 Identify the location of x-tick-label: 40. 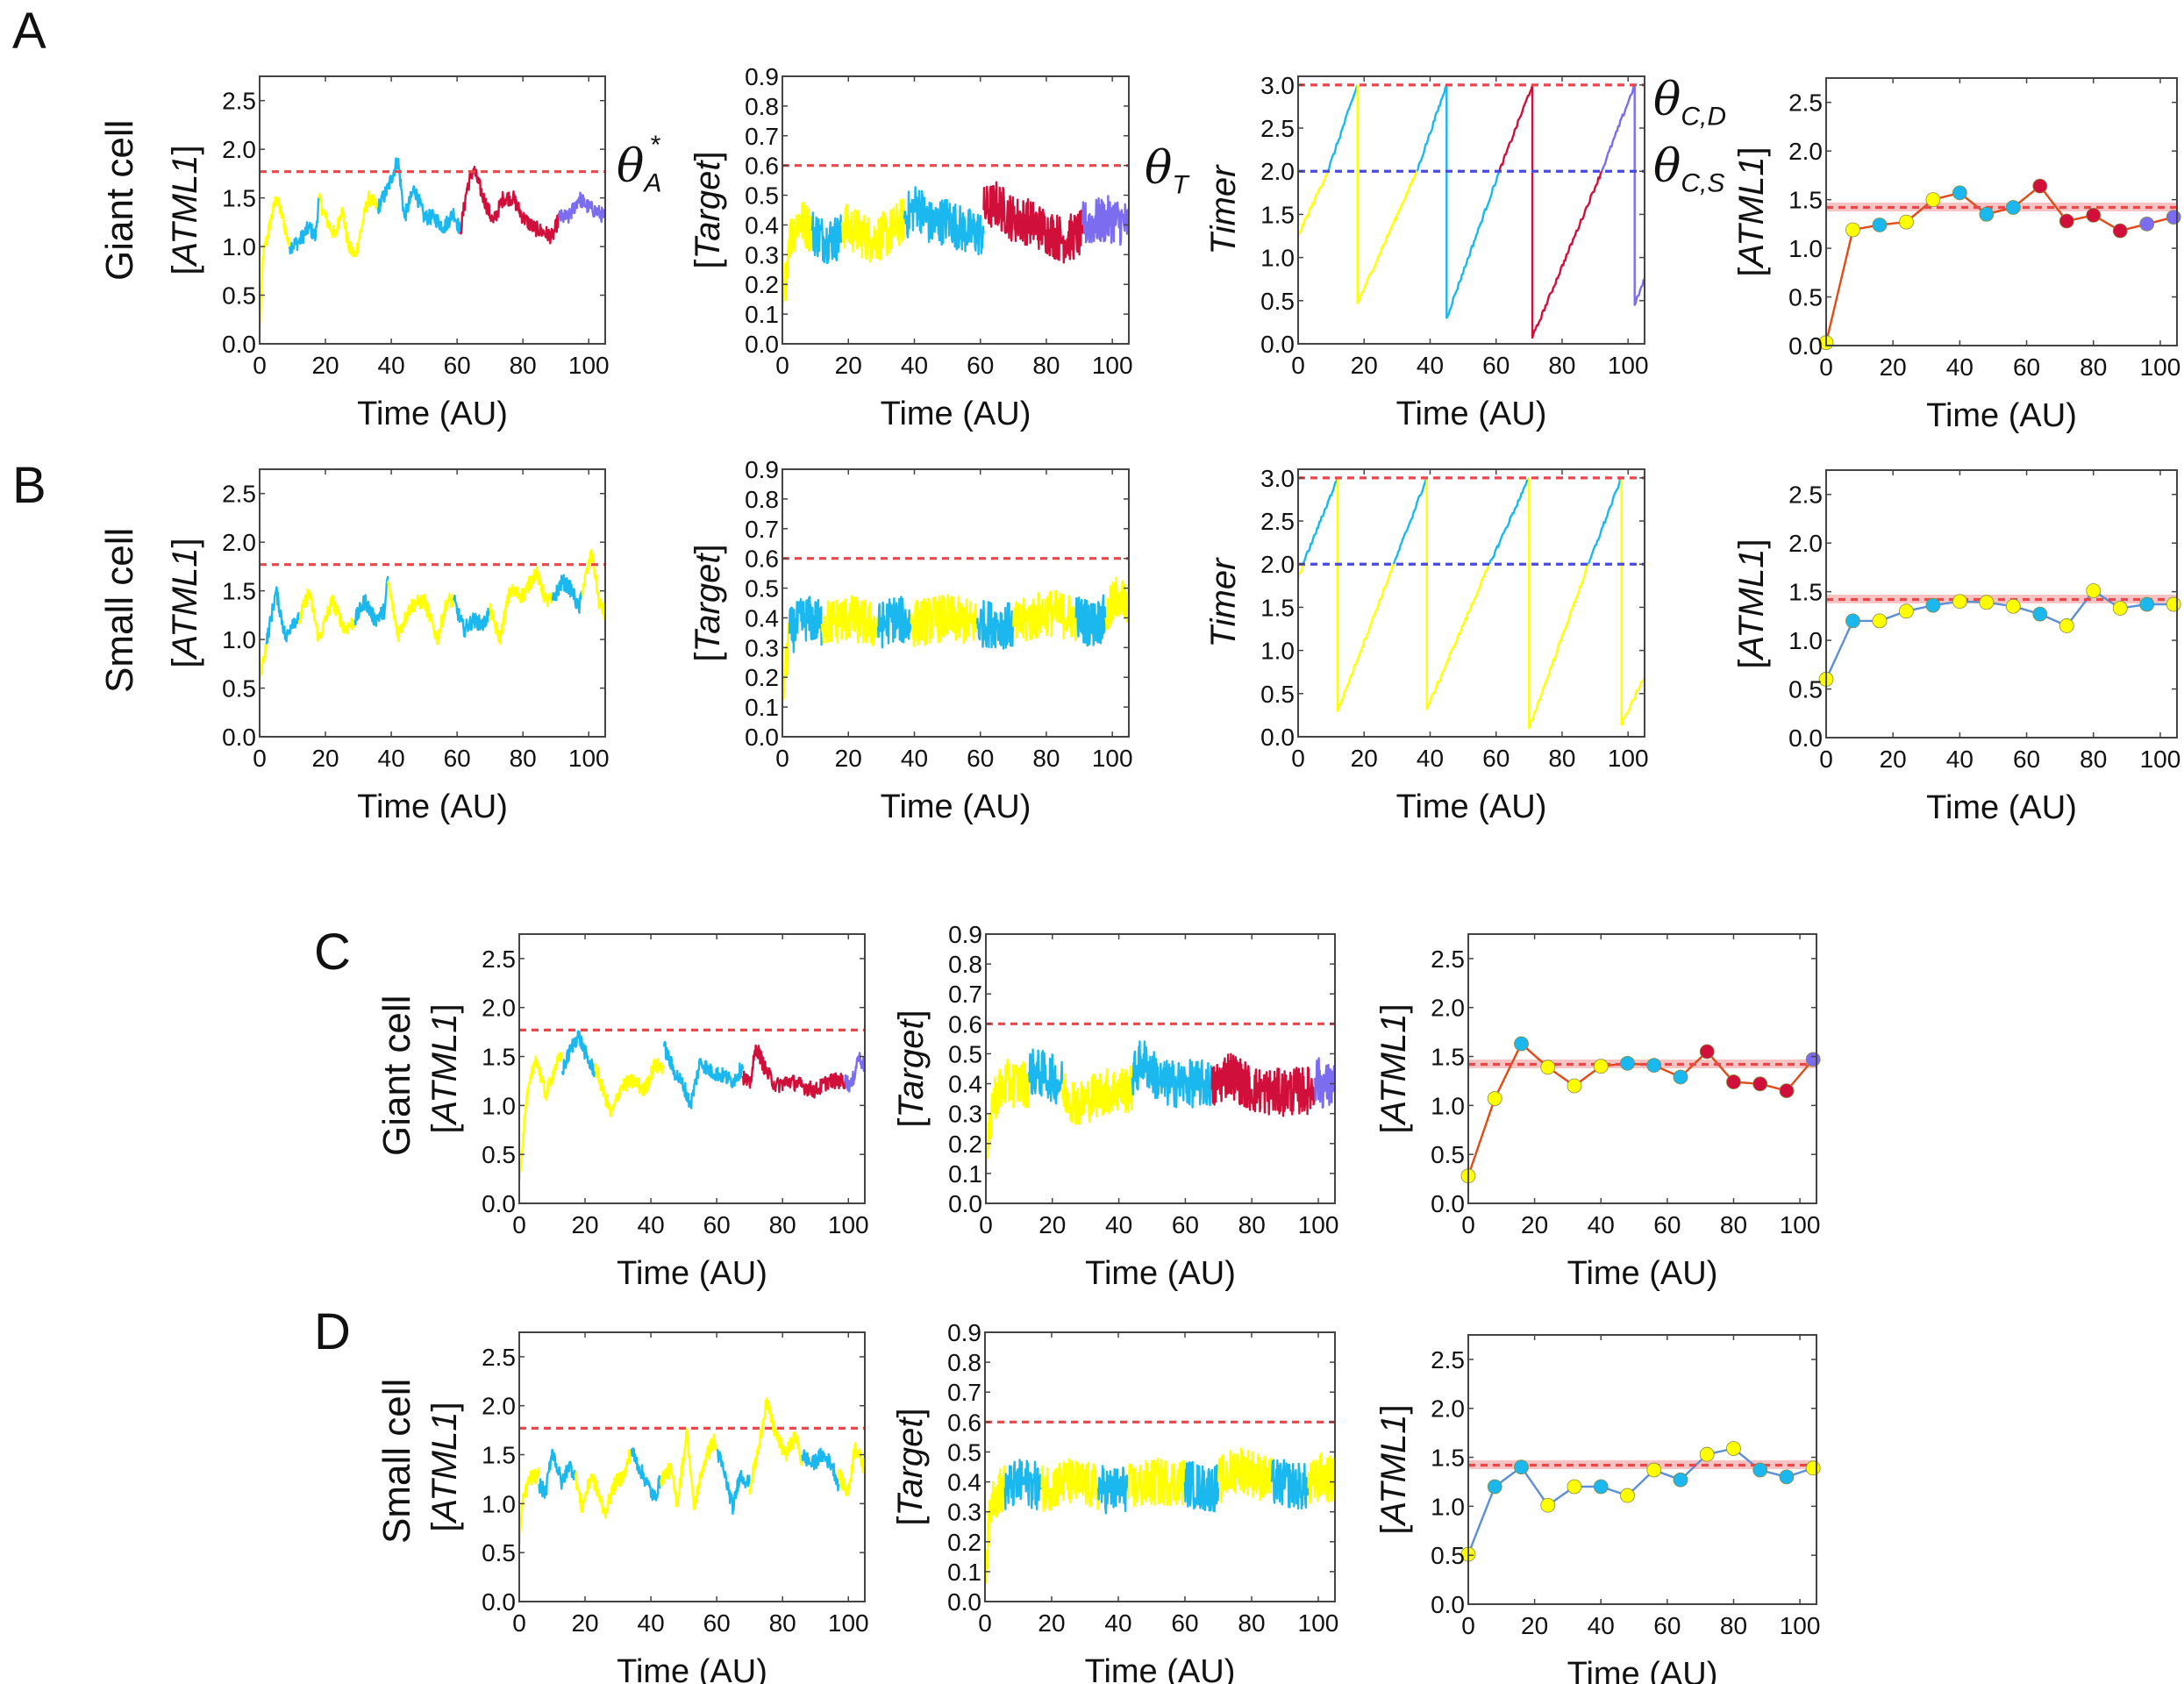
(914, 365).